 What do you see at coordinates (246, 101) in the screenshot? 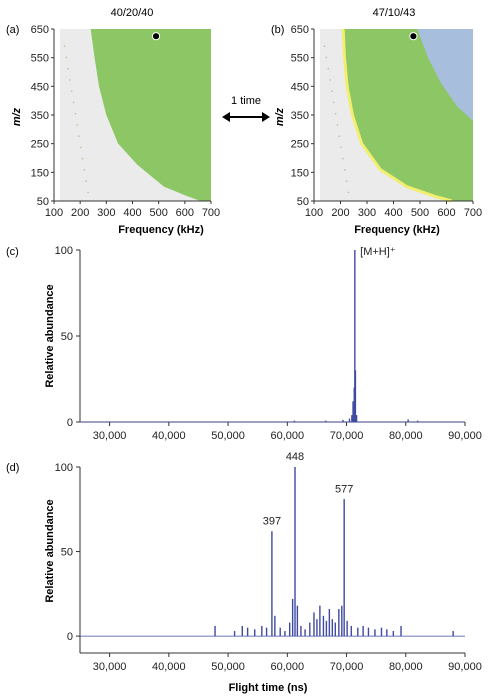
I see `arrow-label: 1 time` at bounding box center [246, 101].